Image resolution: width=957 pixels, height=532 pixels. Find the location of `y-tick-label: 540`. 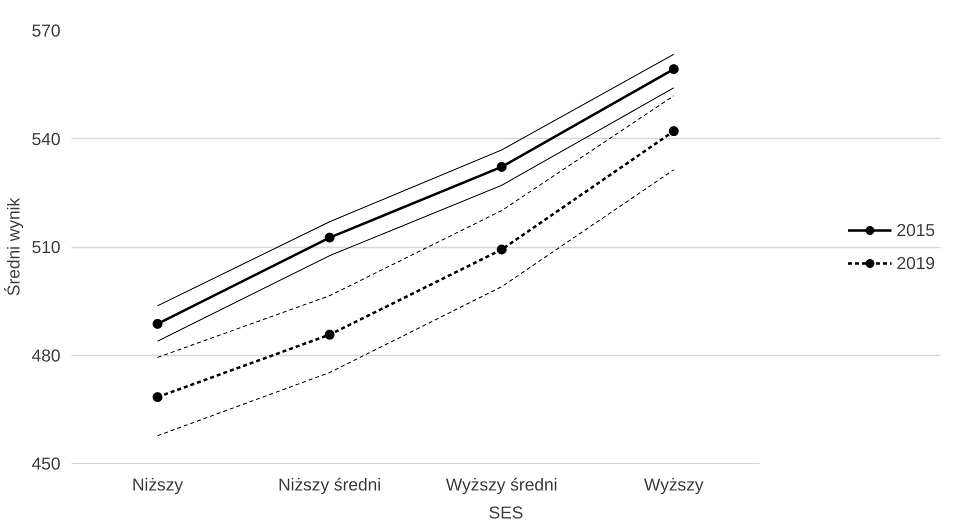

y-tick-label: 540 is located at coordinates (46, 138).